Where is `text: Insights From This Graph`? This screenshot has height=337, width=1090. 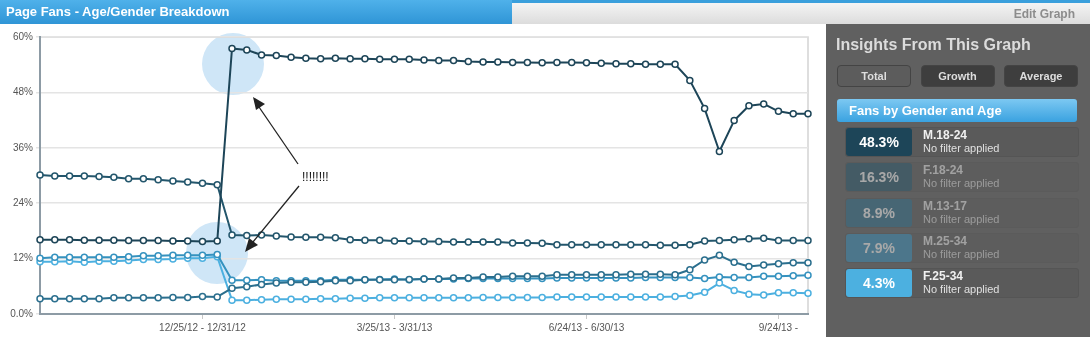
text: Insights From This Graph is located at coordinates (933, 45).